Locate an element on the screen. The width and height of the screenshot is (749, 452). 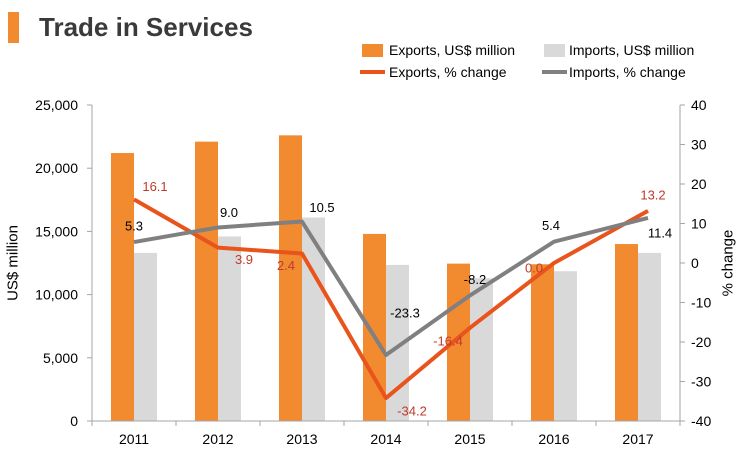
imports-pct-label: -8.2 is located at coordinates (475, 279).